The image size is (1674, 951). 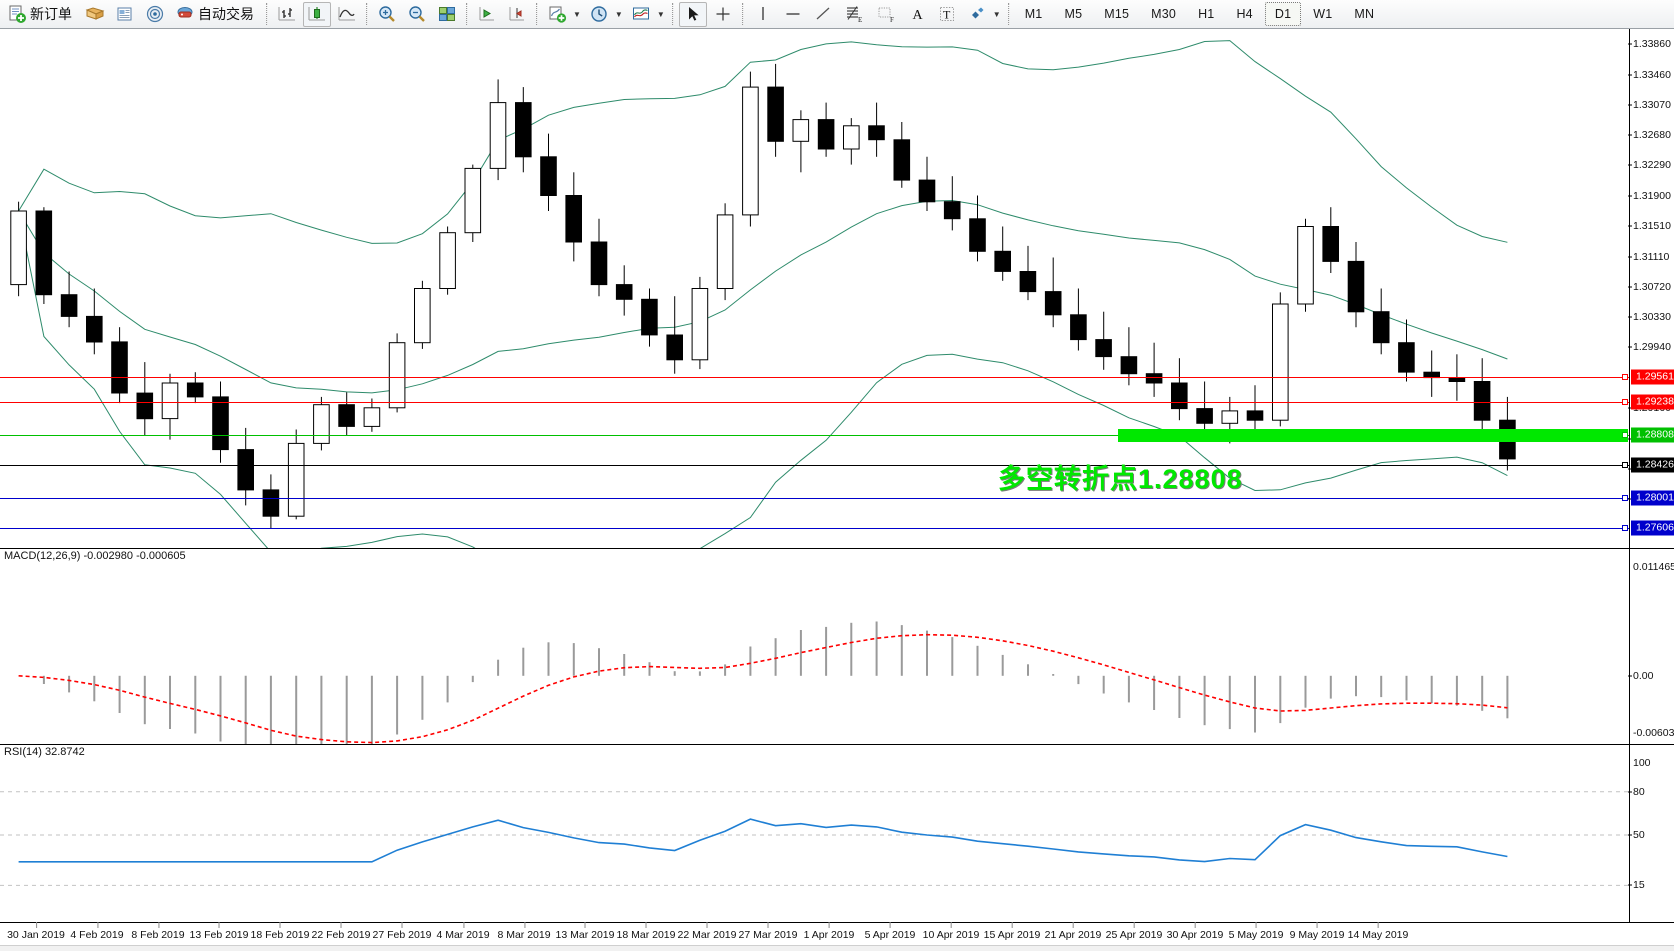 What do you see at coordinates (1164, 14) in the screenshot?
I see `timeframe-m30: M30` at bounding box center [1164, 14].